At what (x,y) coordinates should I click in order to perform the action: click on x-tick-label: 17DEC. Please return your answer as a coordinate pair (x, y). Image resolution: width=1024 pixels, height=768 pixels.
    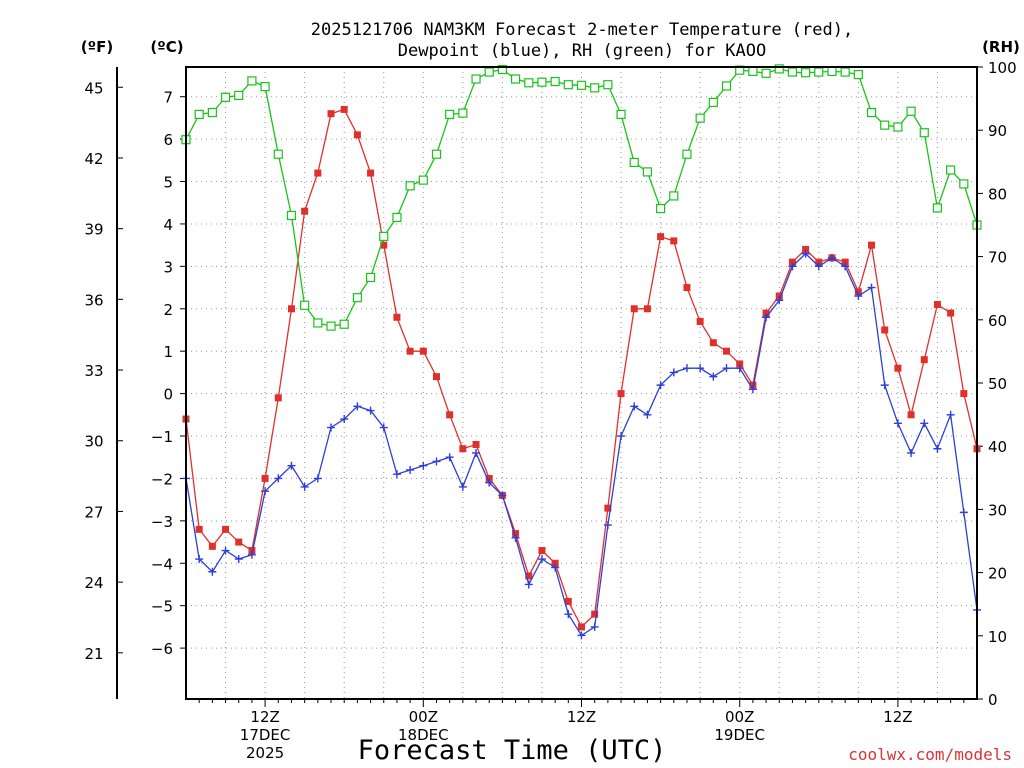
    Looking at the image, I should click on (265, 735).